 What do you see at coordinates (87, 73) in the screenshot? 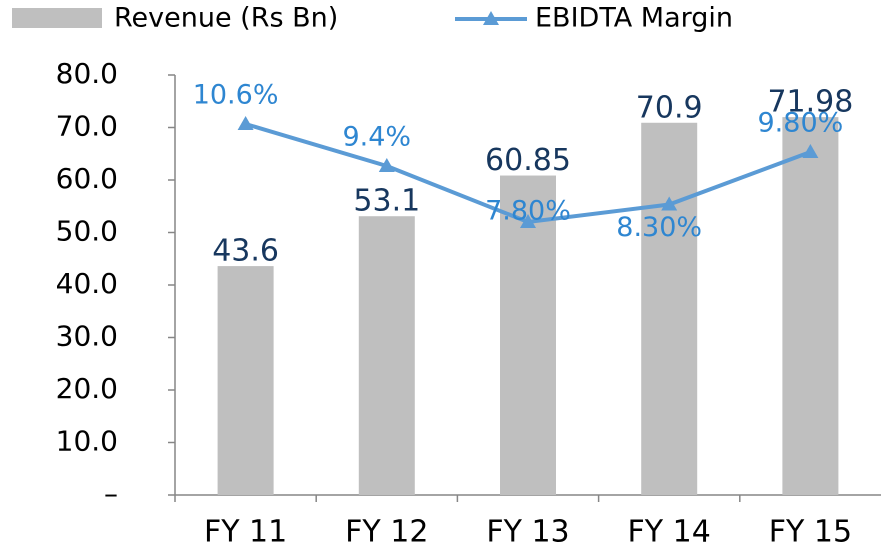
I see `y-tick-label: 80.0` at bounding box center [87, 73].